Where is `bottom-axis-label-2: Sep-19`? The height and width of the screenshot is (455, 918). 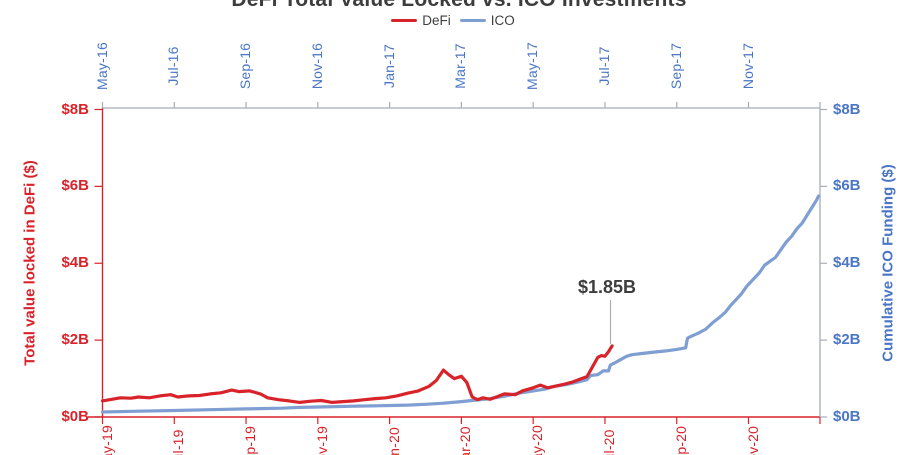 bottom-axis-label-2: Sep-19 is located at coordinates (250, 440).